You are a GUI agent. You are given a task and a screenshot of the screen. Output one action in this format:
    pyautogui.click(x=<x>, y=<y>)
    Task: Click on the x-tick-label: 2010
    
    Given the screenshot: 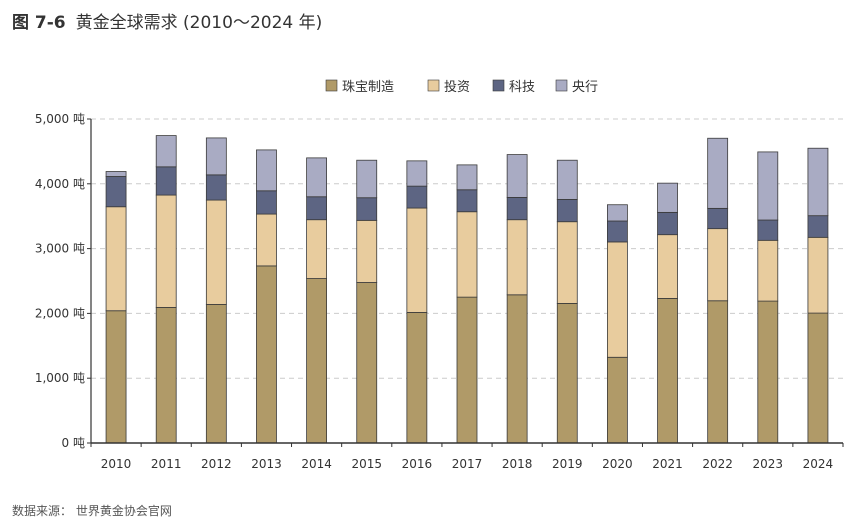 What is the action you would take?
    pyautogui.click(x=116, y=464)
    